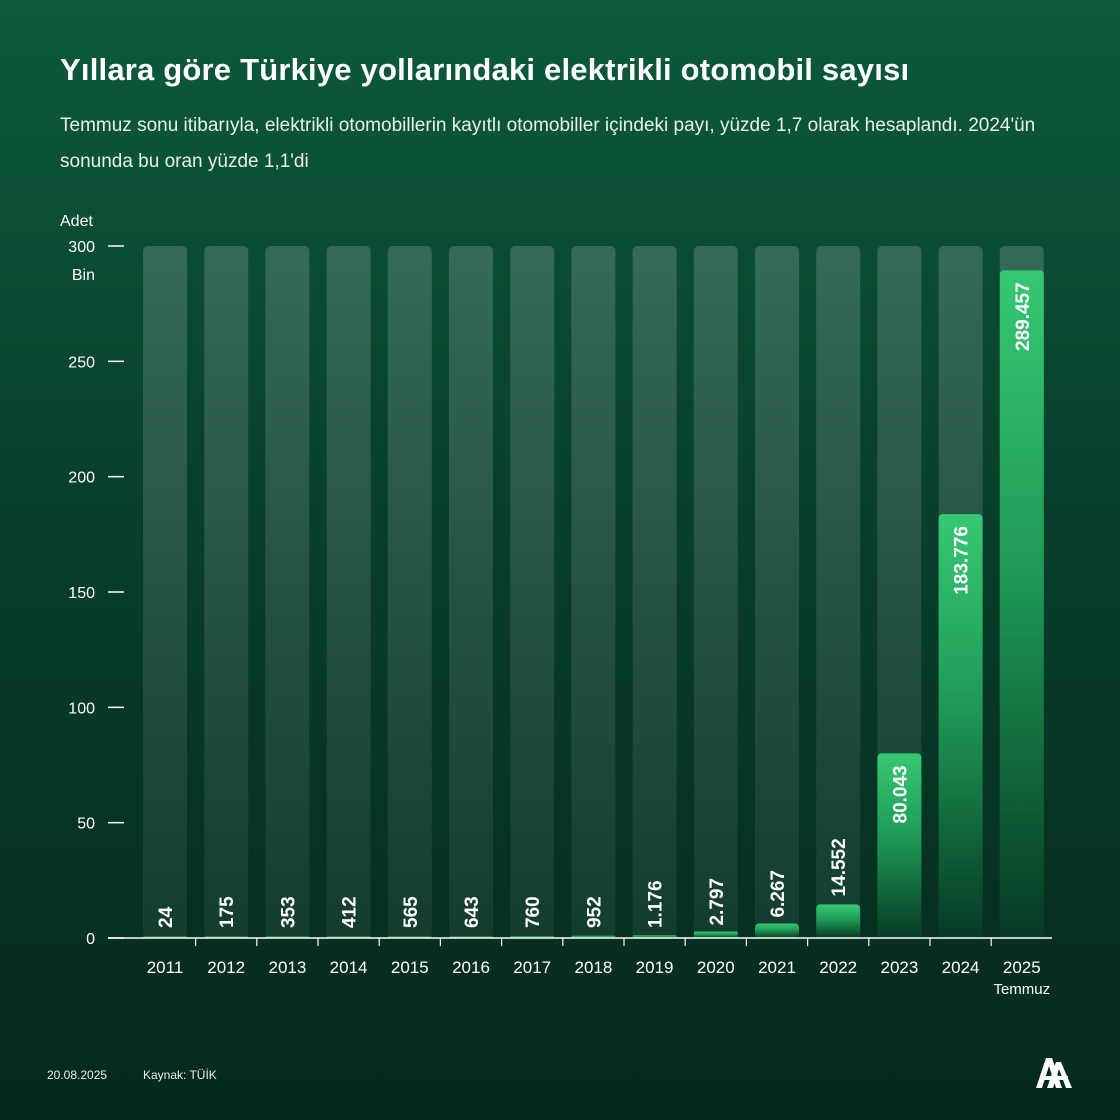 The width and height of the screenshot is (1120, 1120). What do you see at coordinates (961, 967) in the screenshot?
I see `x-tick-label: 2024` at bounding box center [961, 967].